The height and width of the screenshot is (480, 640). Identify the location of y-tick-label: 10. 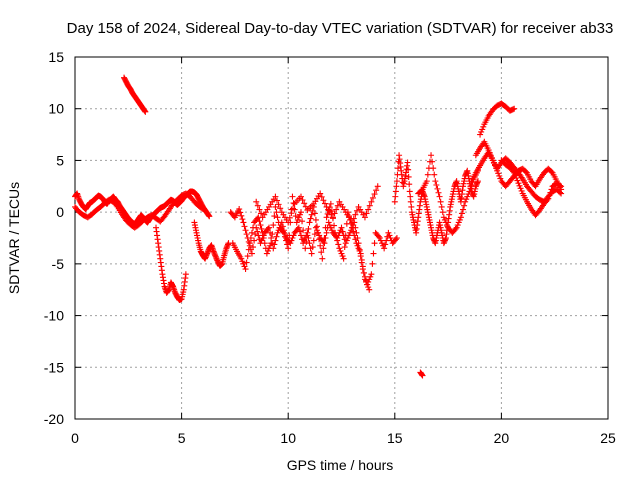
(56, 109).